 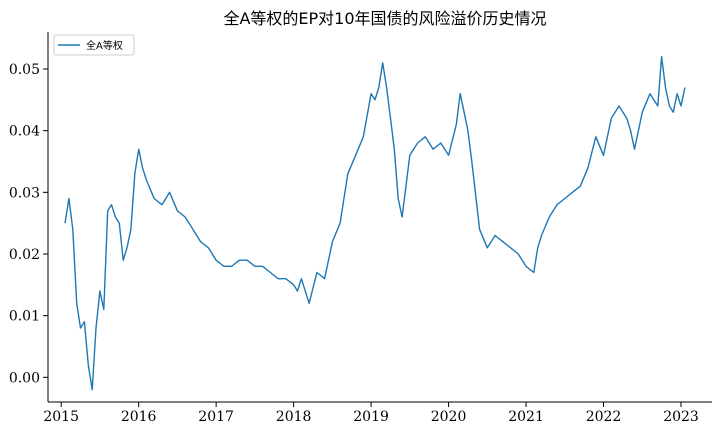 What do you see at coordinates (294, 417) in the screenshot?
I see `x-tick-label: 2018` at bounding box center [294, 417].